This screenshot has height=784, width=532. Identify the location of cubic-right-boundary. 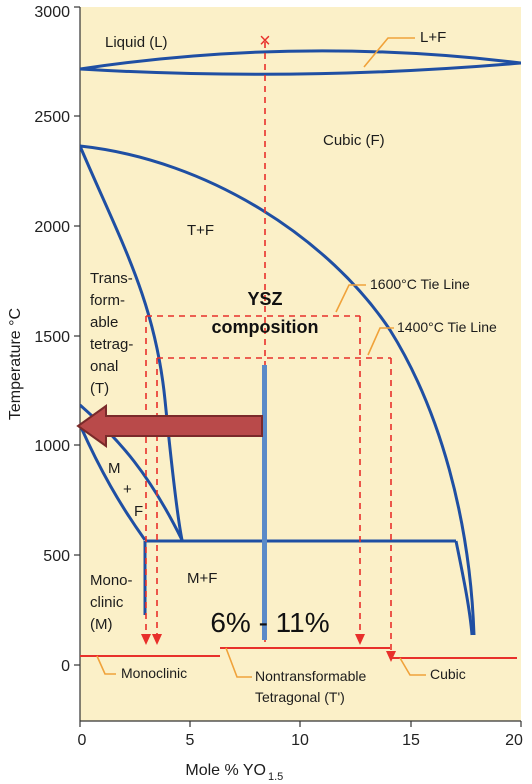
(464, 588).